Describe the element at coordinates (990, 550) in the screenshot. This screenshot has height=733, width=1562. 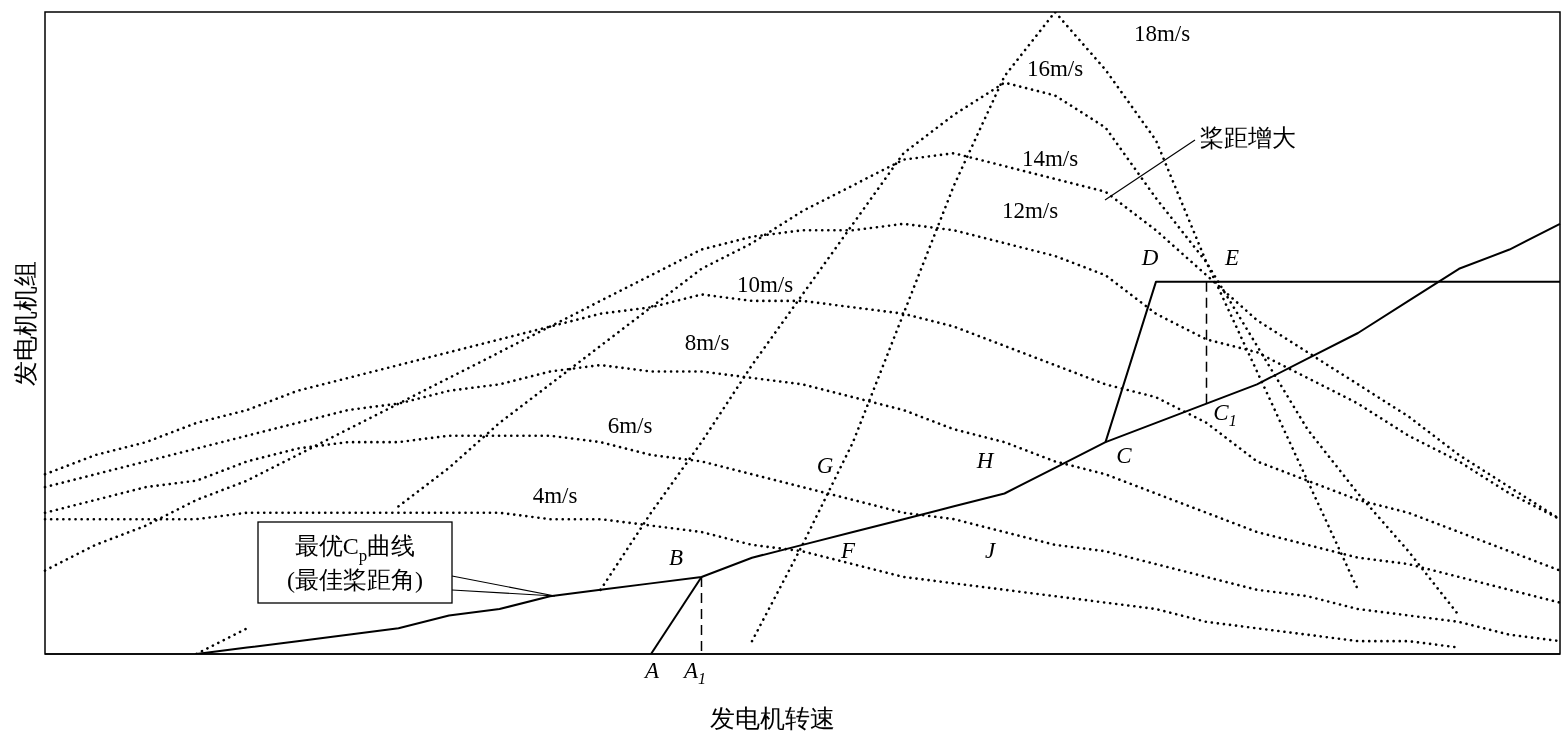
I see `annotation: J` at that location.